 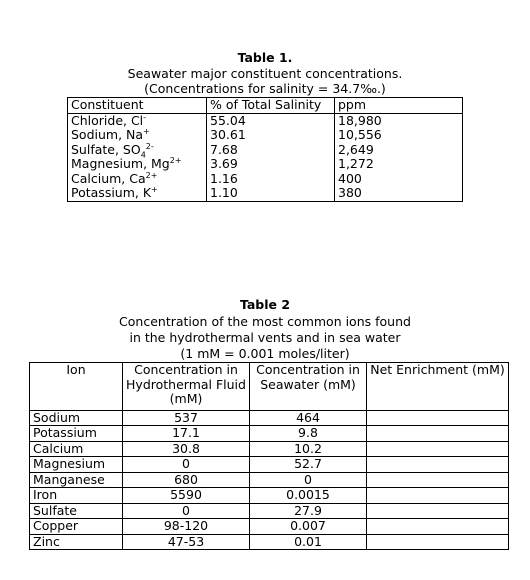 What do you see at coordinates (76, 386) in the screenshot?
I see `header-ion: Ion` at bounding box center [76, 386].